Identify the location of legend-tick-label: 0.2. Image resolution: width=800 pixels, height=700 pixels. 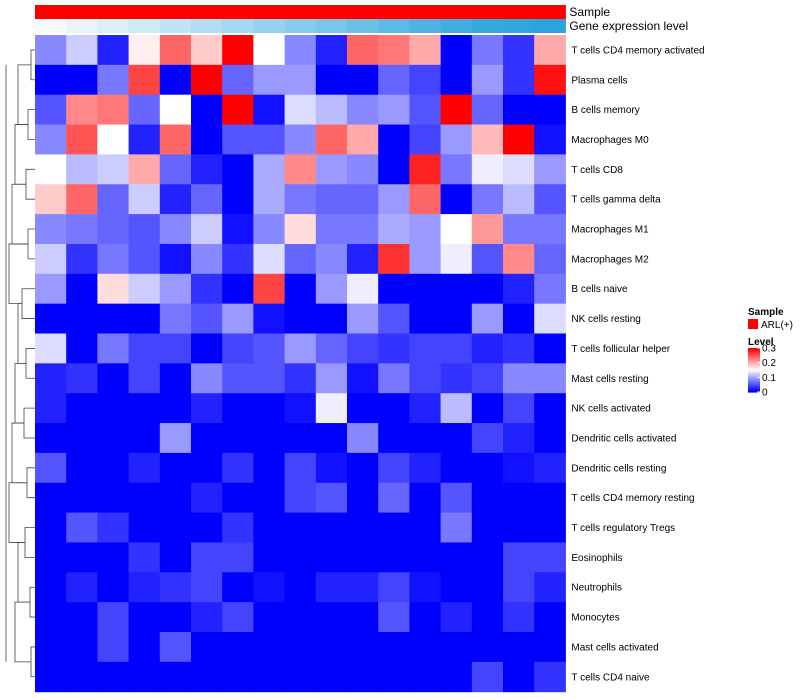
(769, 363).